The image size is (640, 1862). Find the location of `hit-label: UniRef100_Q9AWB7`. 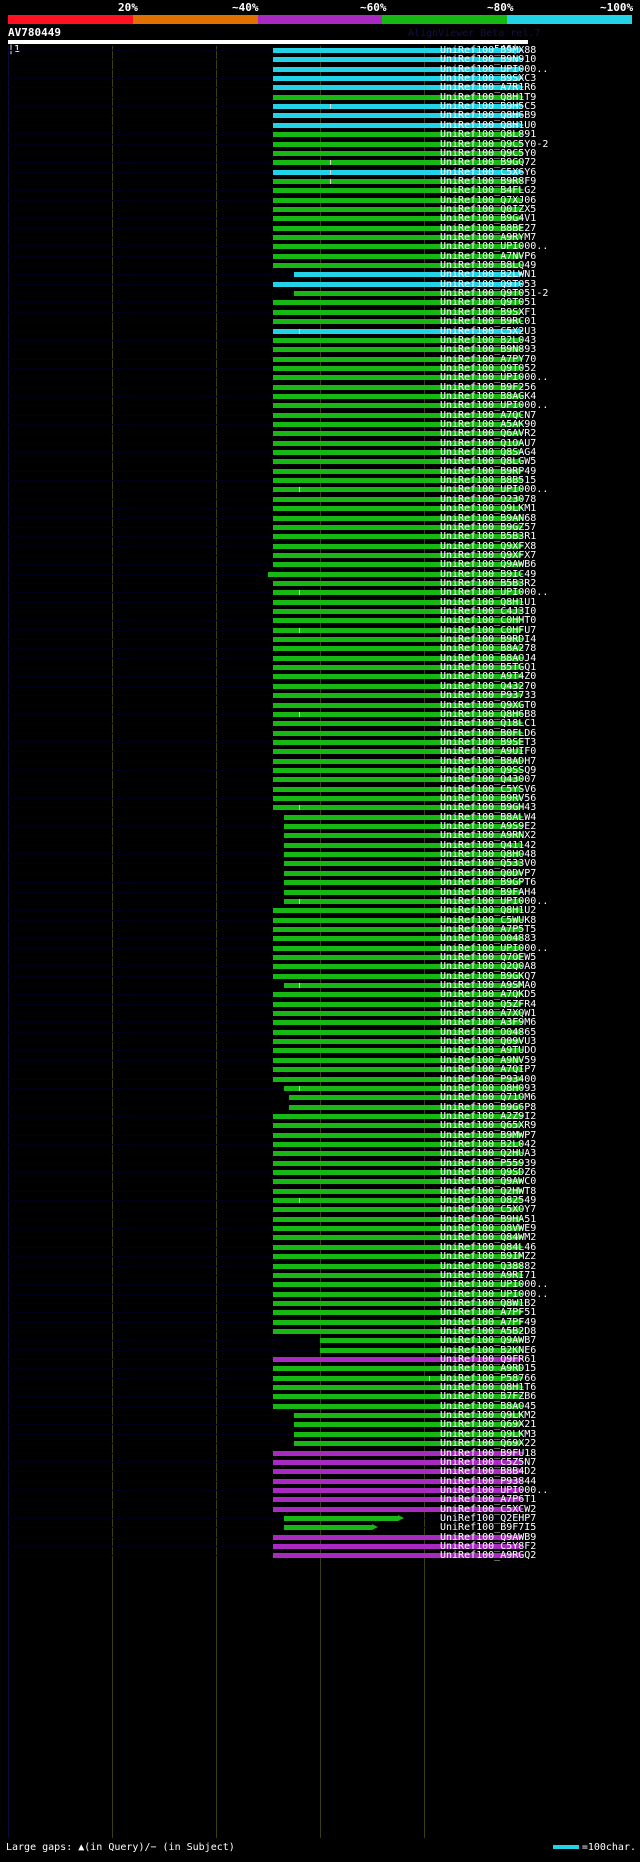

hit-label: UniRef100_Q9AWB7 is located at coordinates (488, 1341).